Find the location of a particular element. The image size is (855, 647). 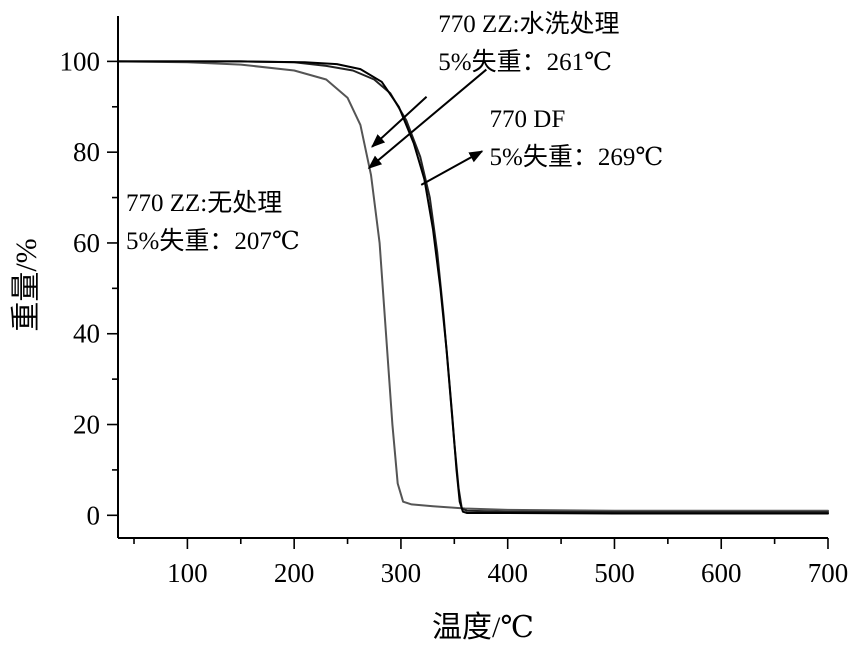

annotation-text-3-1: 770 ZZ:无处理 is located at coordinates (204, 203).